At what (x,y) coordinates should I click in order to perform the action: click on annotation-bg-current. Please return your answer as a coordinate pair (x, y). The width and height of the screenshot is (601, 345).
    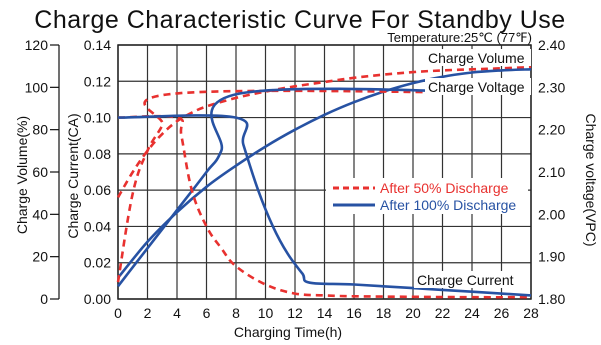
    Looking at the image, I should click on (469, 279).